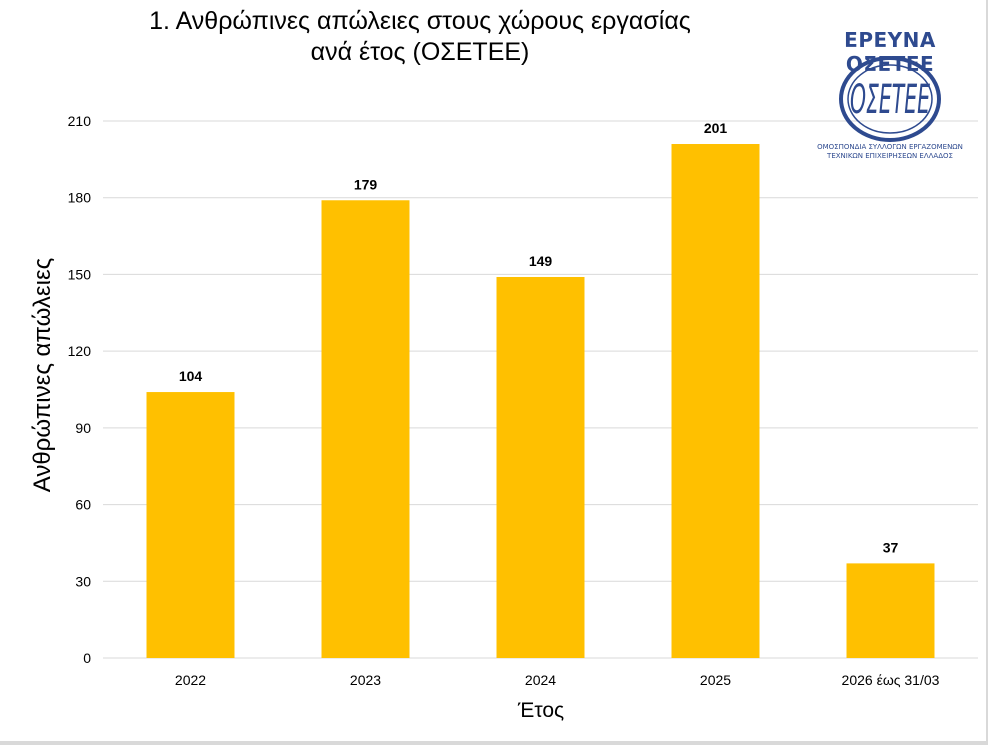  I want to click on y-tick-label: 150, so click(80, 274).